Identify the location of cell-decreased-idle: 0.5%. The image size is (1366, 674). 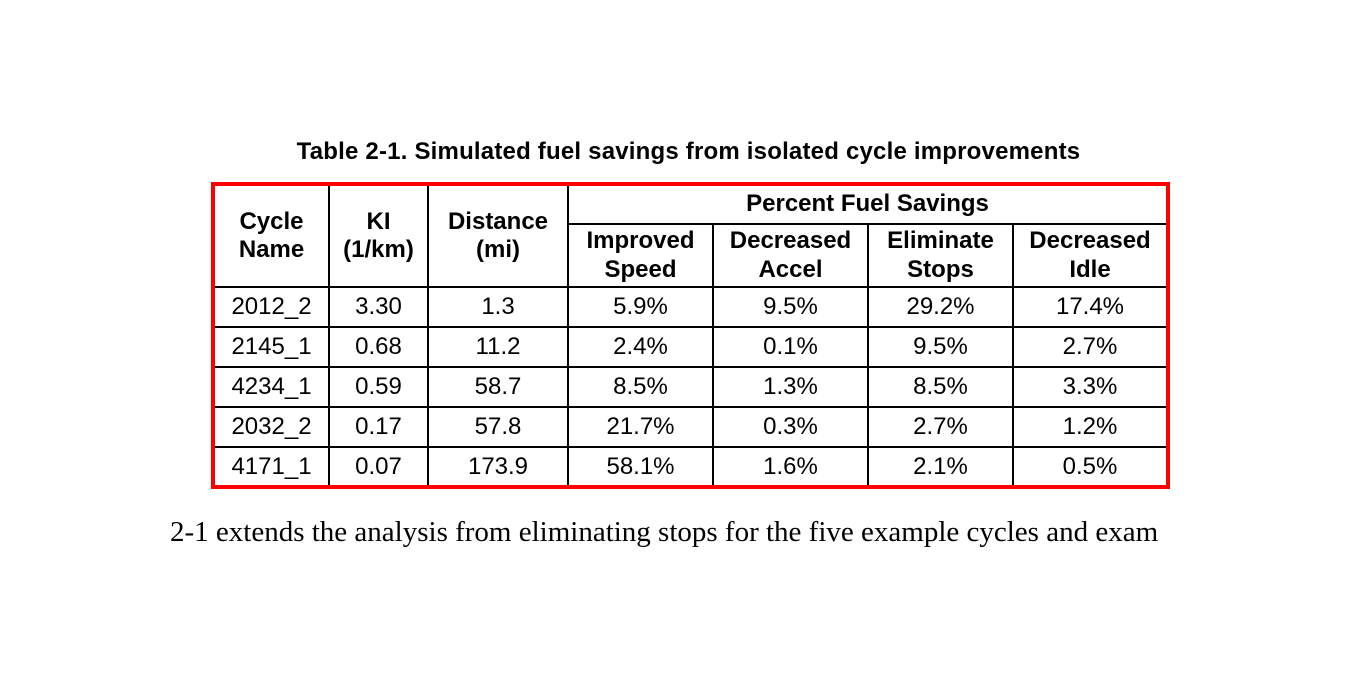
(1090, 467).